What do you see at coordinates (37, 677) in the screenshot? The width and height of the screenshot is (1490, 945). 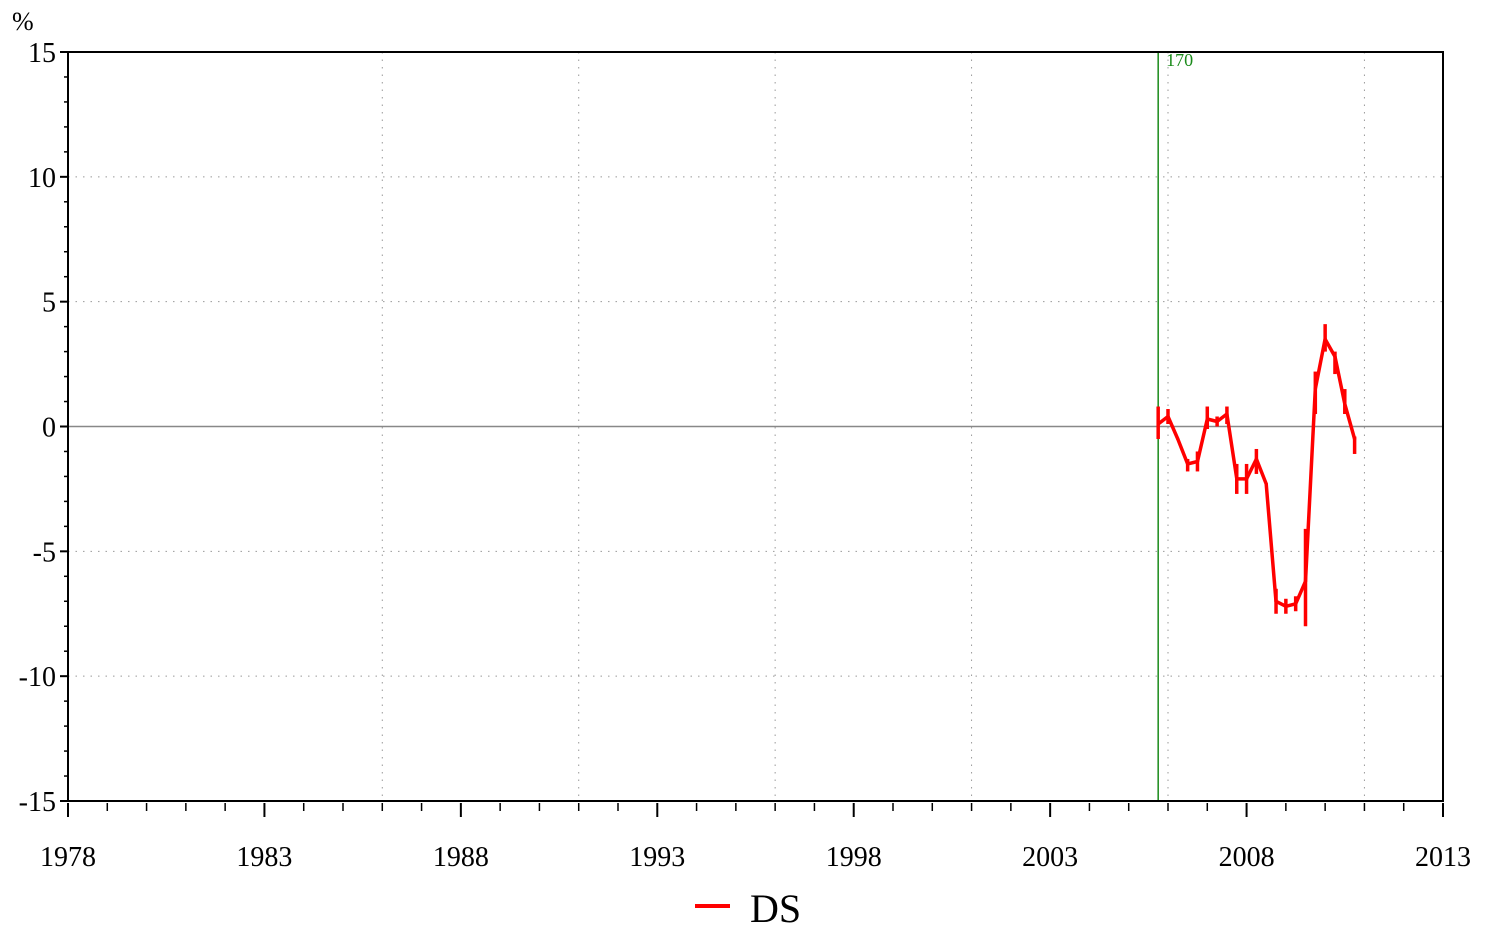 I see `y-tick-label: -10` at bounding box center [37, 677].